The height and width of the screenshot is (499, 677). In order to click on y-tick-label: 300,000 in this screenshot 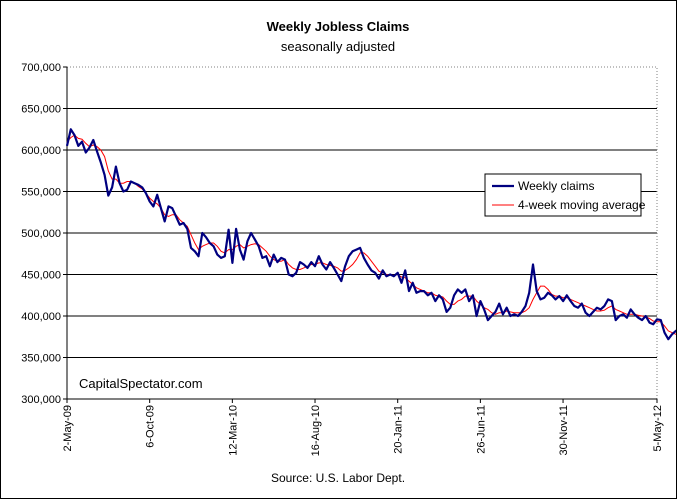, I will do `click(41, 400)`.